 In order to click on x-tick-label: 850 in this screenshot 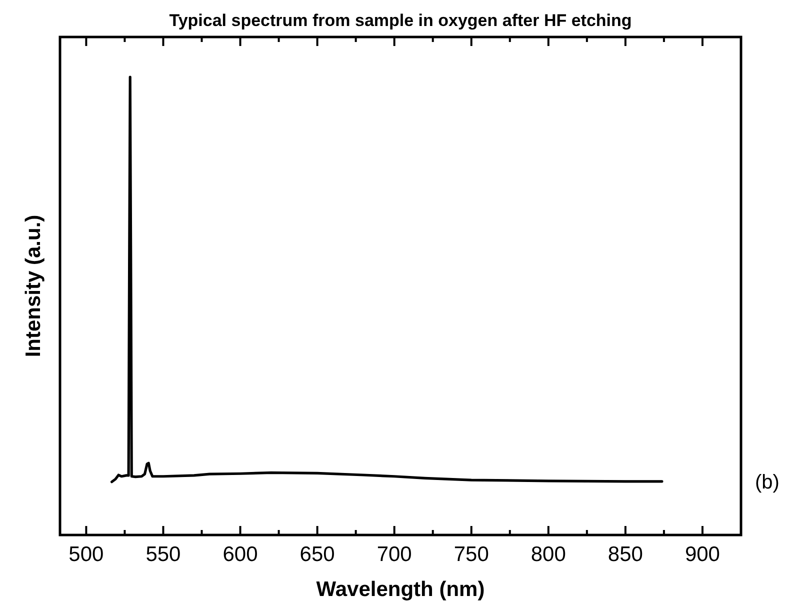, I will do `click(625, 554)`.